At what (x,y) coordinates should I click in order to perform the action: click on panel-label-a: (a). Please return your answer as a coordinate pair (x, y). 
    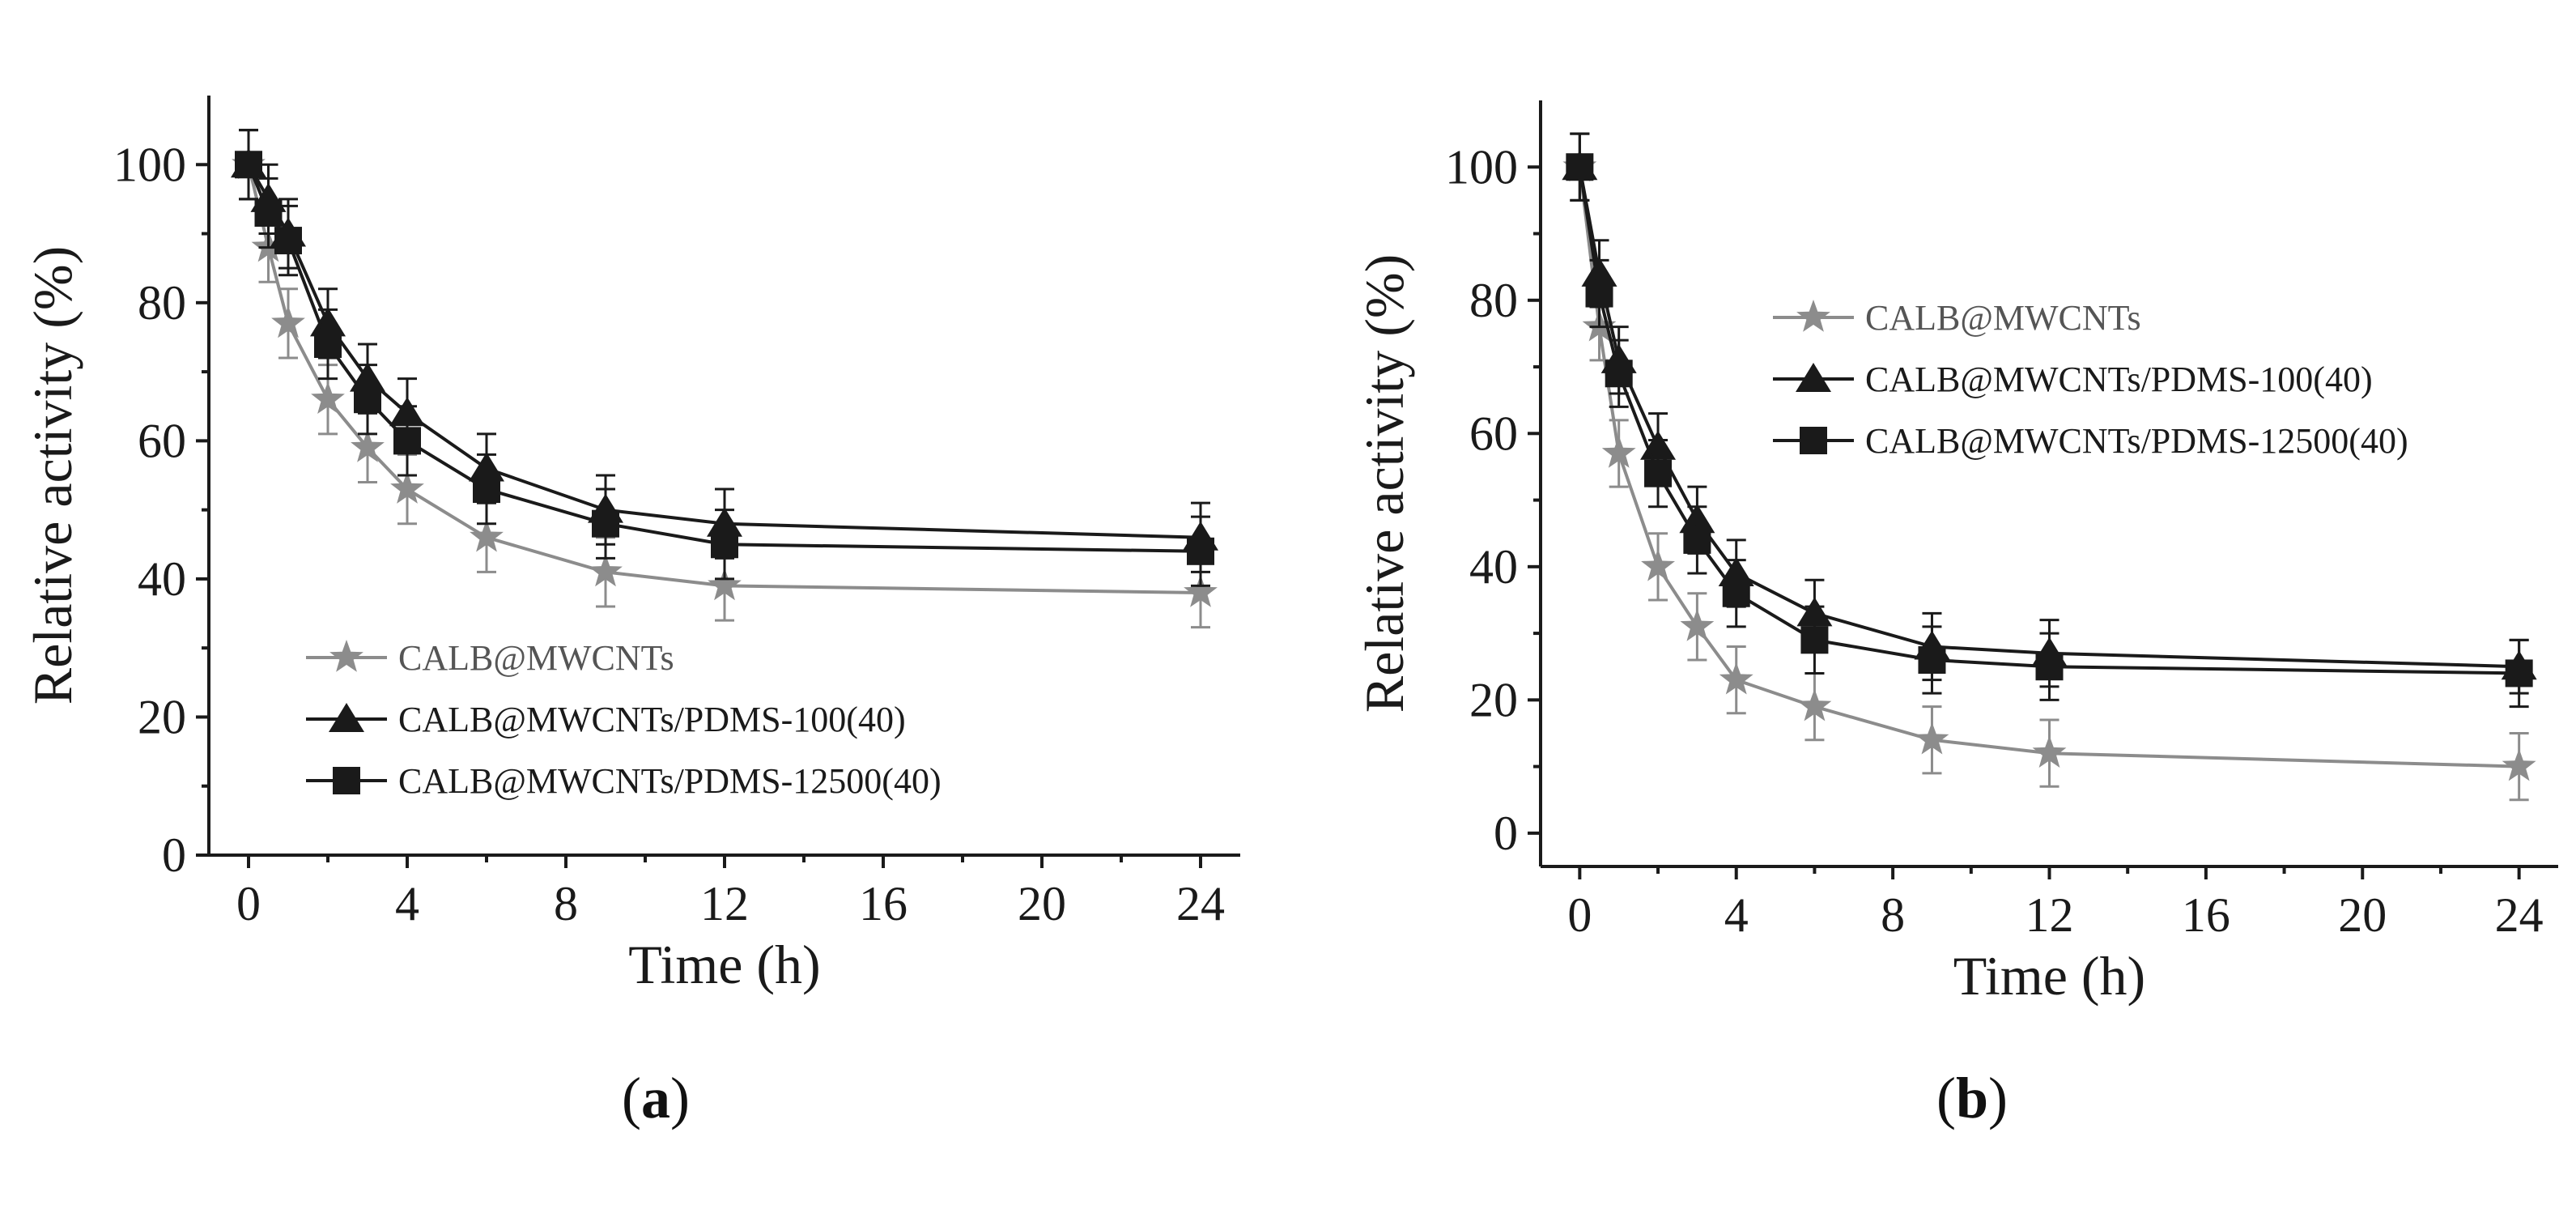
    Looking at the image, I should click on (656, 1098).